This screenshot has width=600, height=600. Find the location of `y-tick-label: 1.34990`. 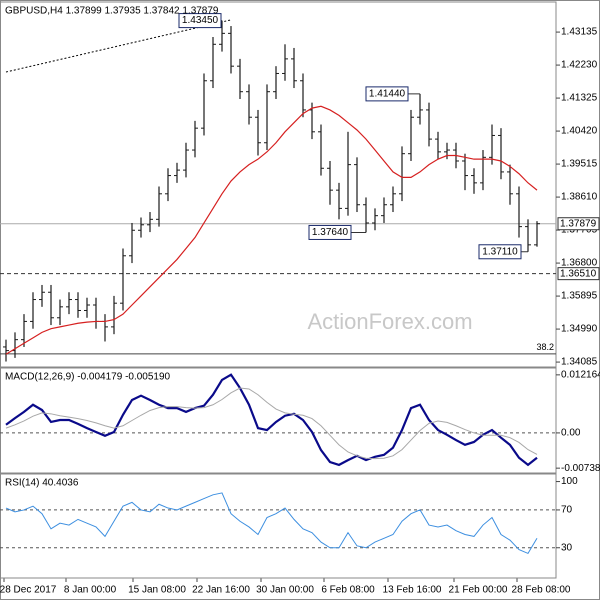

y-tick-label: 1.34990 is located at coordinates (579, 329).